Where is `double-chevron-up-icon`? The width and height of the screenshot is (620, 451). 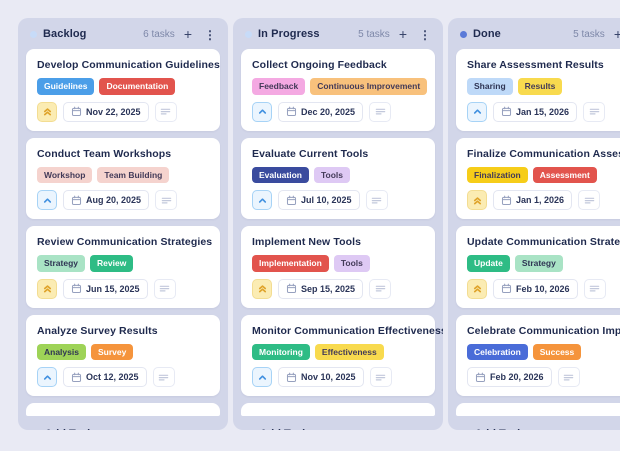
double-chevron-up-icon is located at coordinates (477, 289).